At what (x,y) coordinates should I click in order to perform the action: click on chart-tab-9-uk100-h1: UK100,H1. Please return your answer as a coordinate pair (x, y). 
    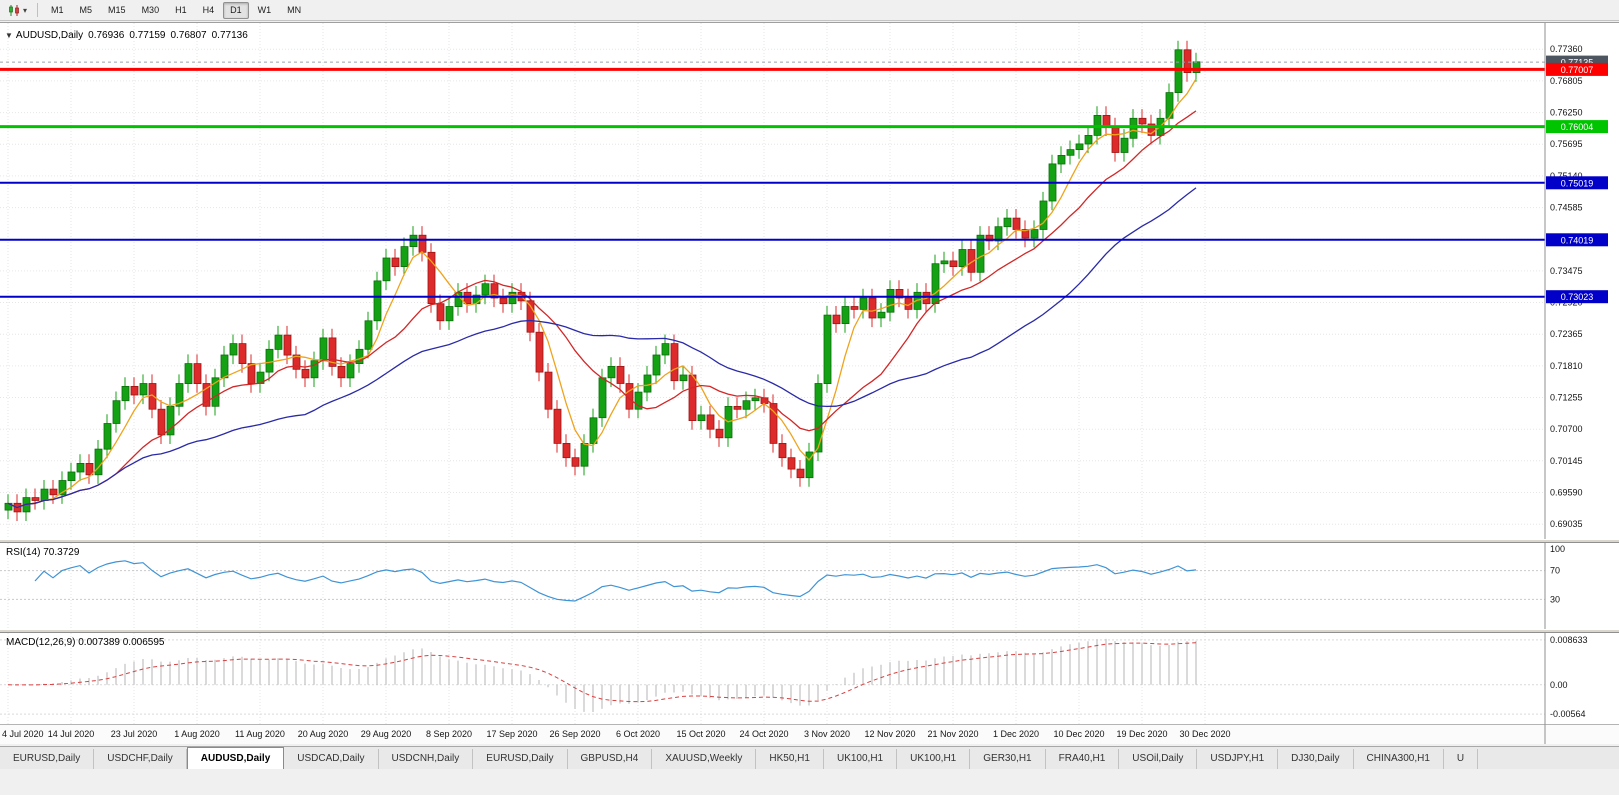
    Looking at the image, I should click on (860, 759).